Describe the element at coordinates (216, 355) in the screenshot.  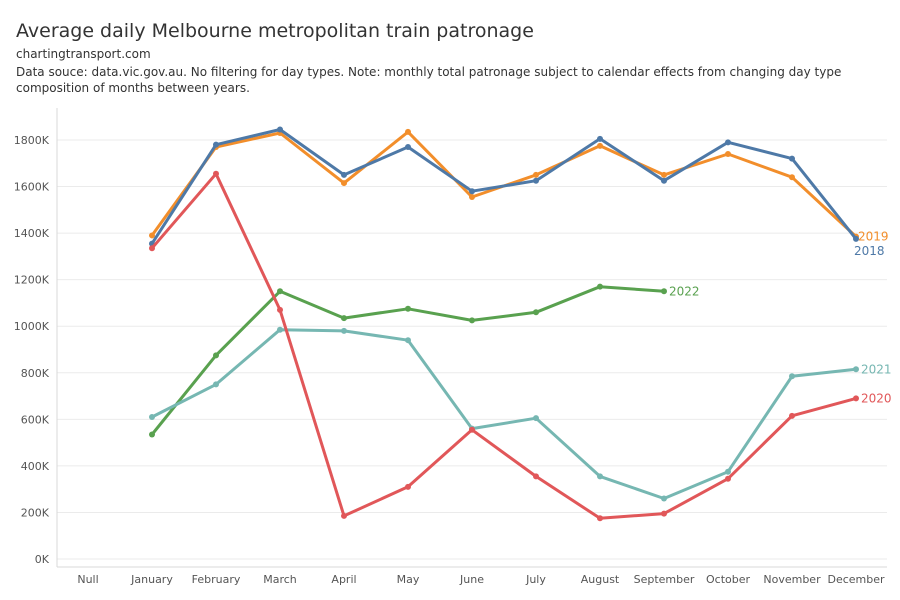
I see `data-point-2022-February` at that location.